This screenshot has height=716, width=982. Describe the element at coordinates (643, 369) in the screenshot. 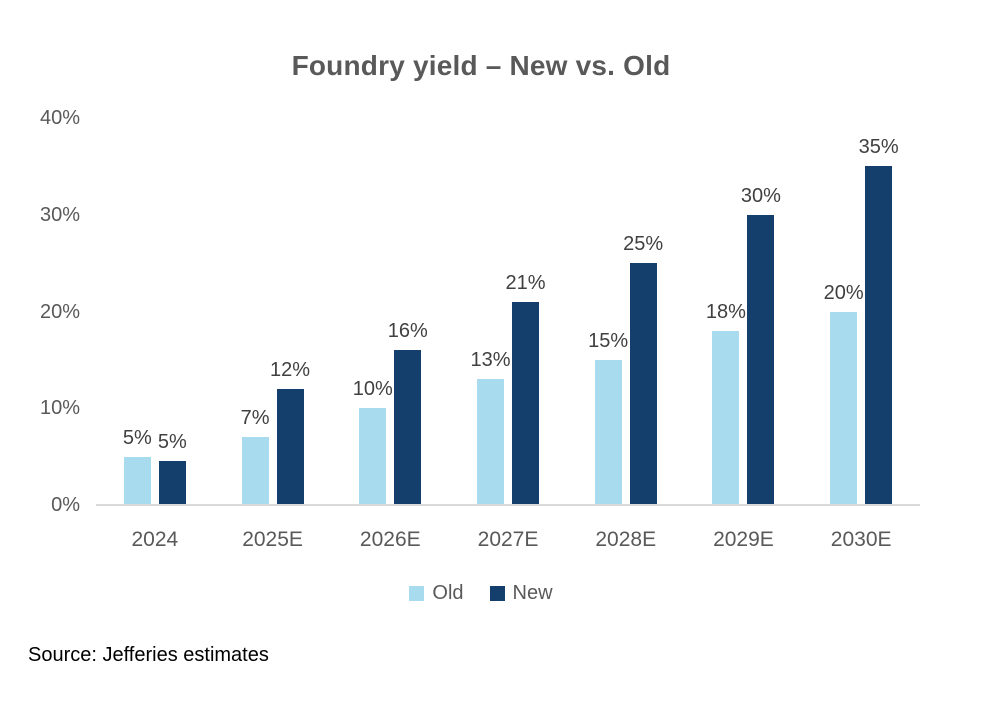

I see `bar-new-2028e: 25%` at that location.